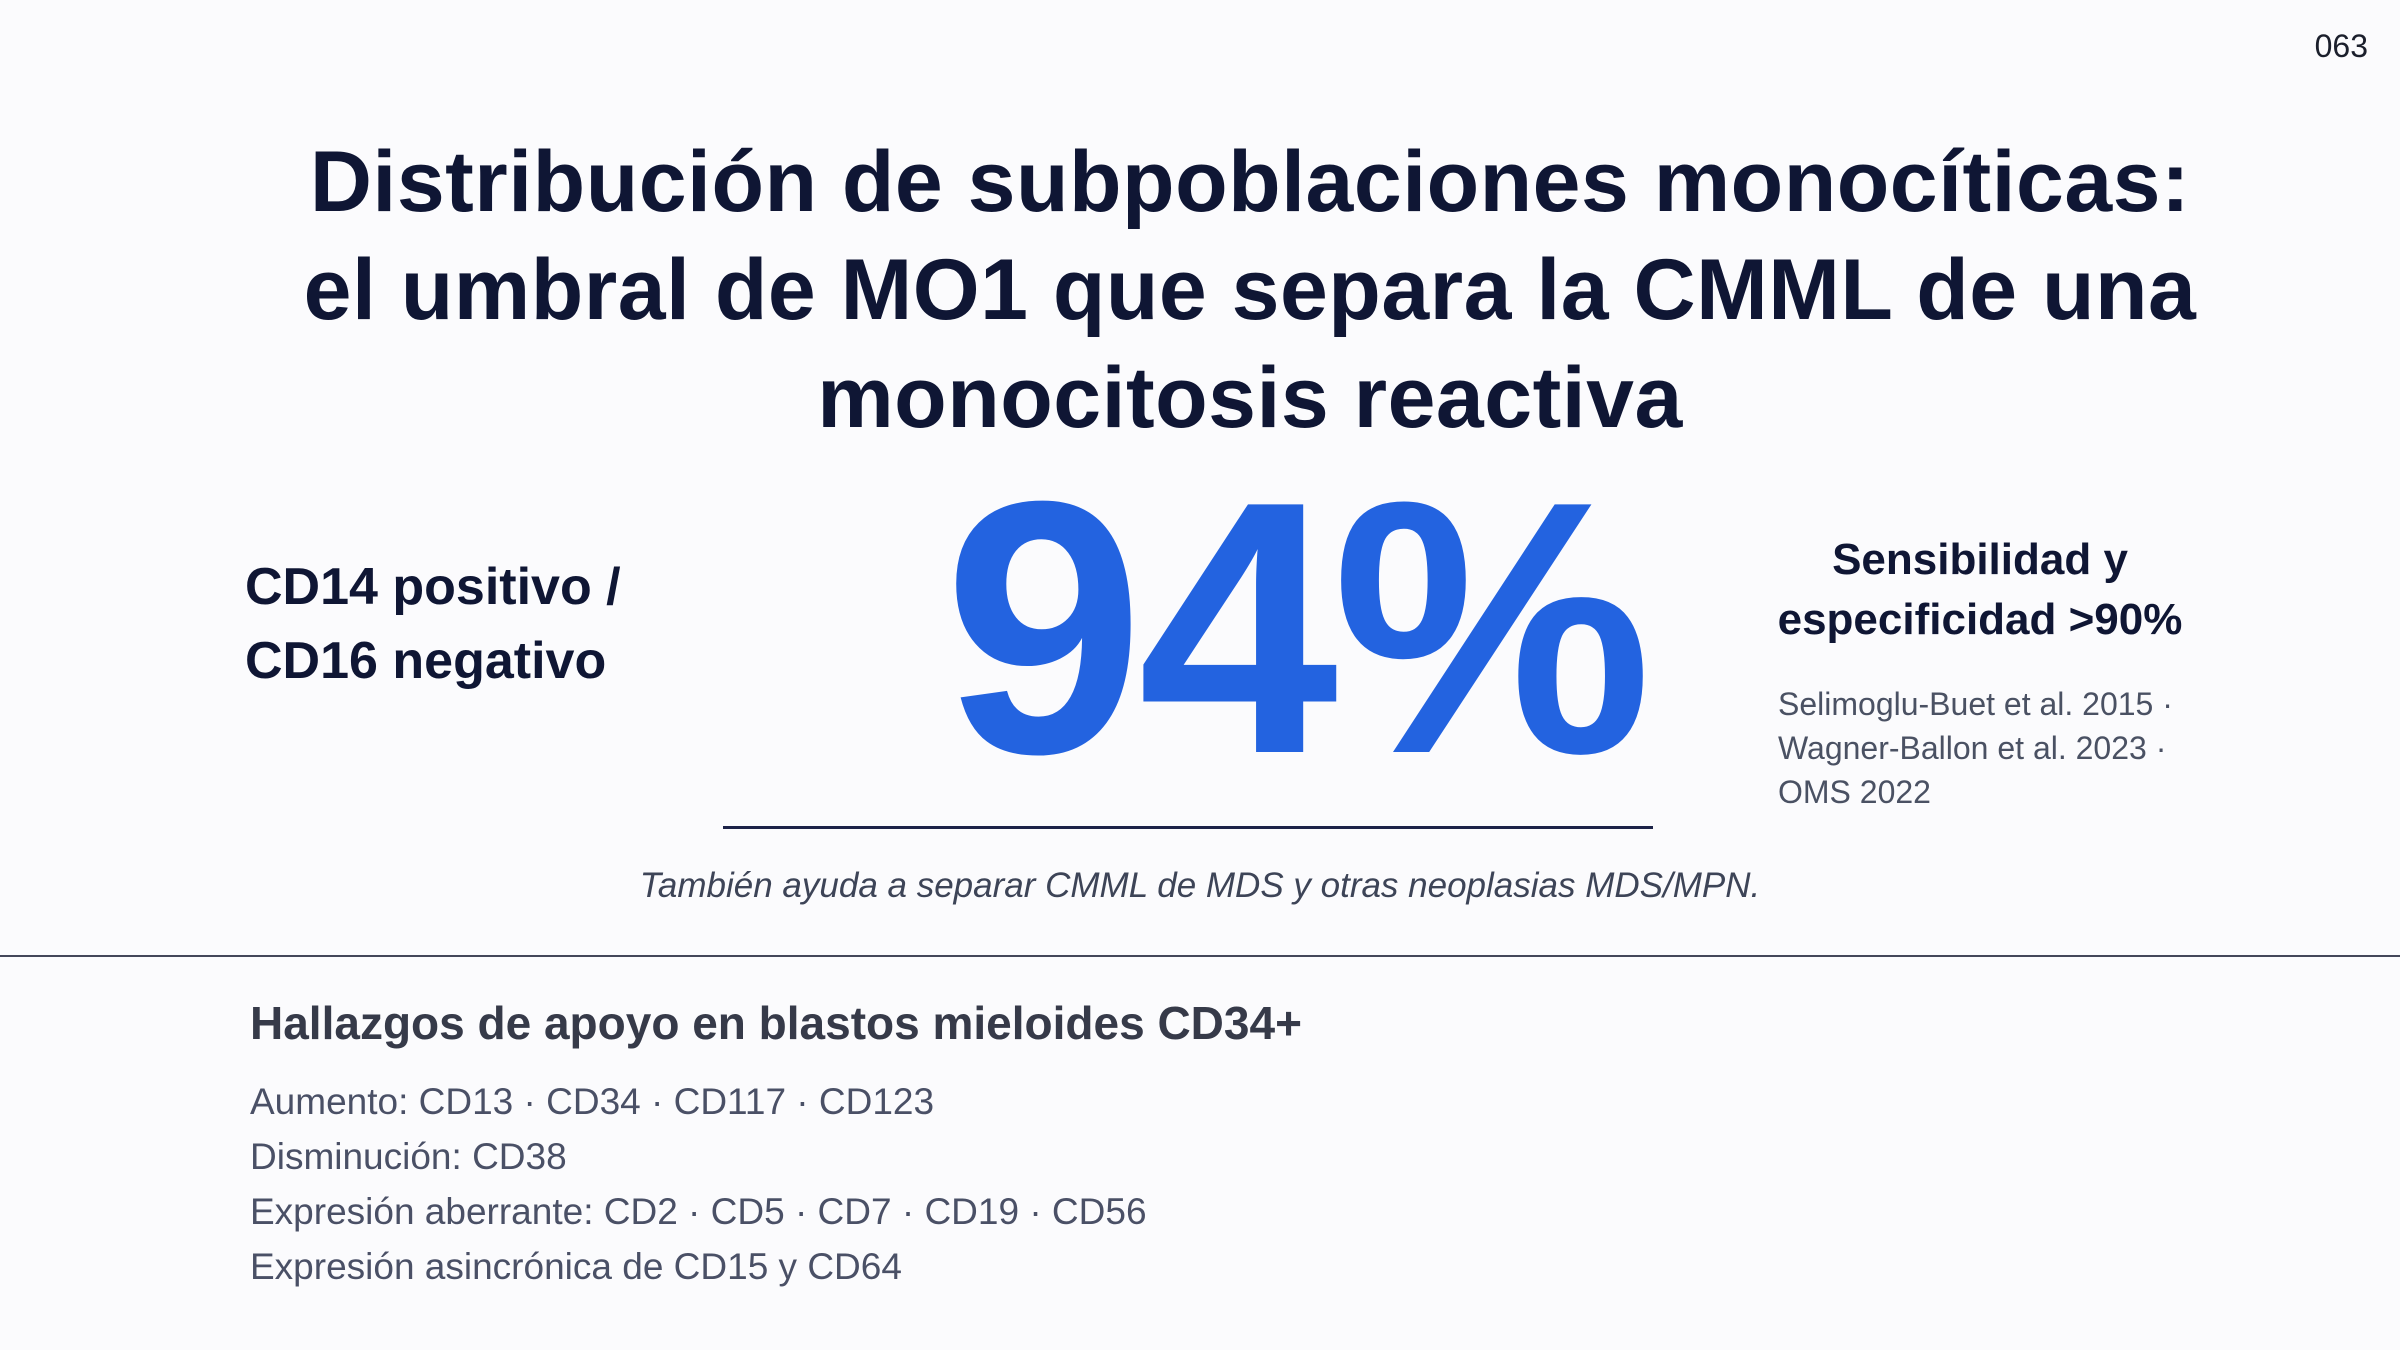 The height and width of the screenshot is (1350, 2400). What do you see at coordinates (433, 587) in the screenshot?
I see `marker-label-line: CD14 positivo /` at bounding box center [433, 587].